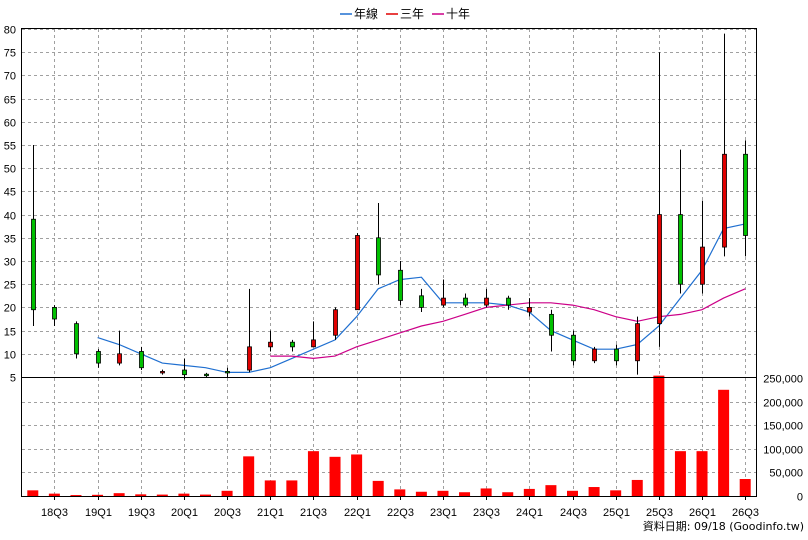 The height and width of the screenshot is (540, 808). I want to click on x-tick-label: 20Q1, so click(184, 513).